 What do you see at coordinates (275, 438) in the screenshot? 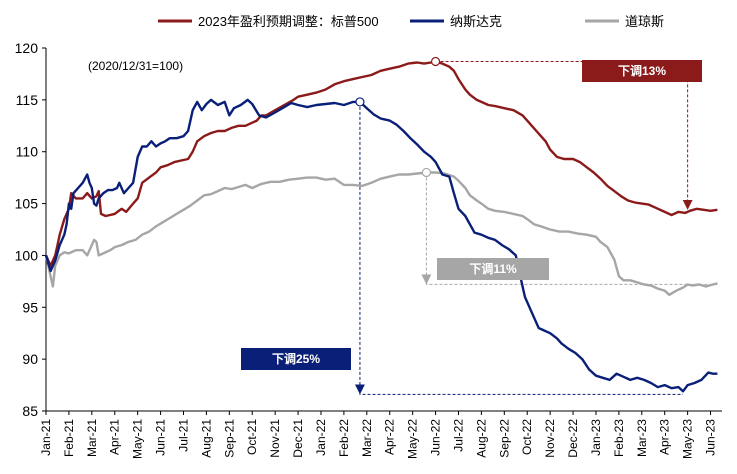
I see `x-tick-label: Nov-21` at bounding box center [275, 438].